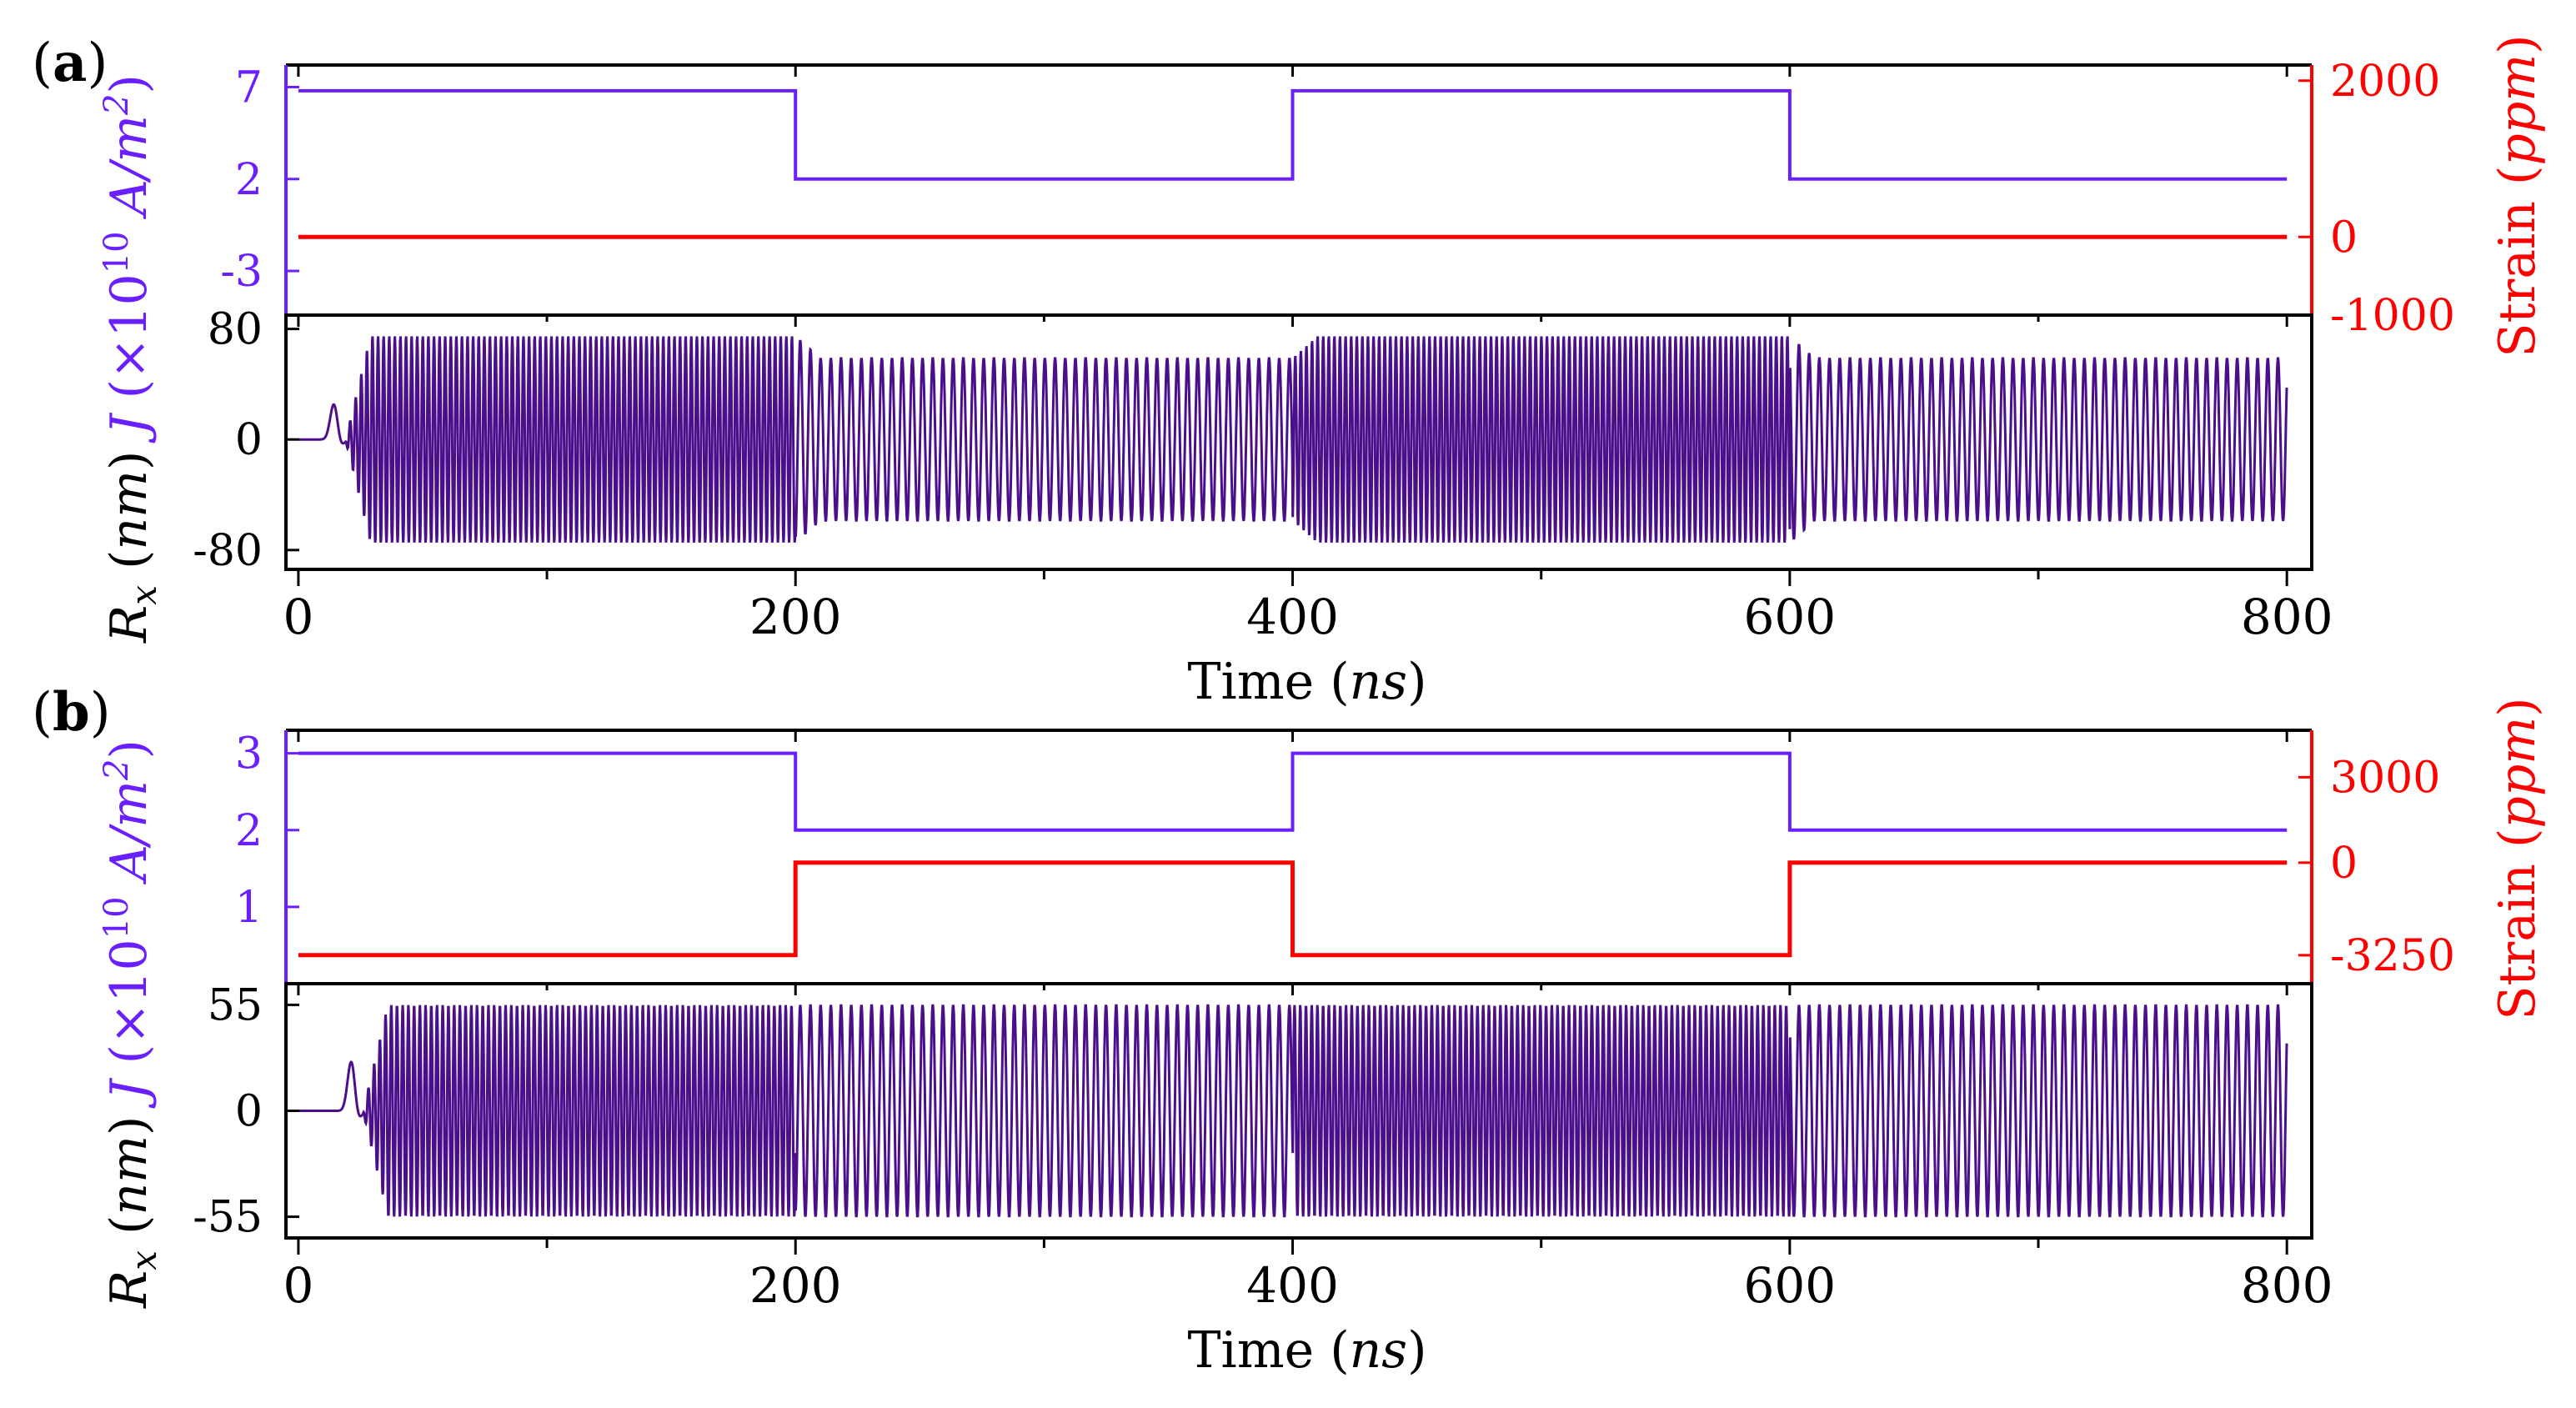 The height and width of the screenshot is (1408, 2576). What do you see at coordinates (249, 908) in the screenshot?
I see `current-tick-label: 1` at bounding box center [249, 908].